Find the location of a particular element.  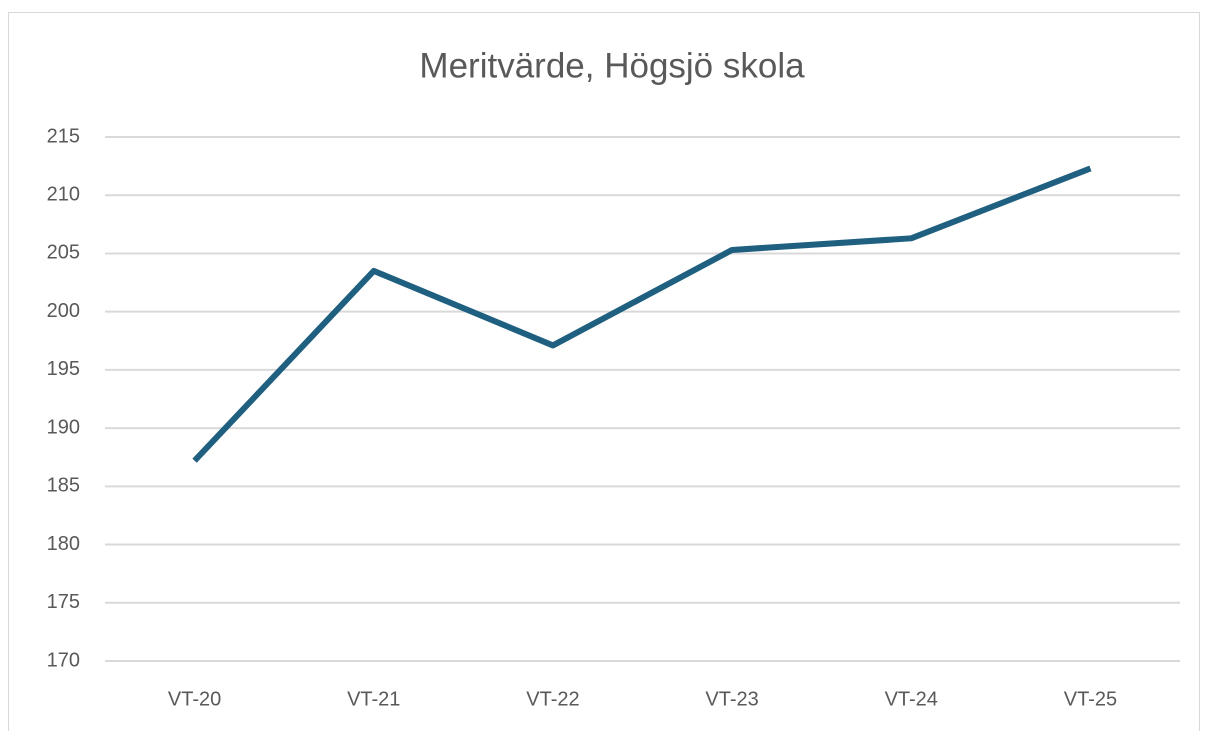

y-tick-label: 175 is located at coordinates (63, 602).